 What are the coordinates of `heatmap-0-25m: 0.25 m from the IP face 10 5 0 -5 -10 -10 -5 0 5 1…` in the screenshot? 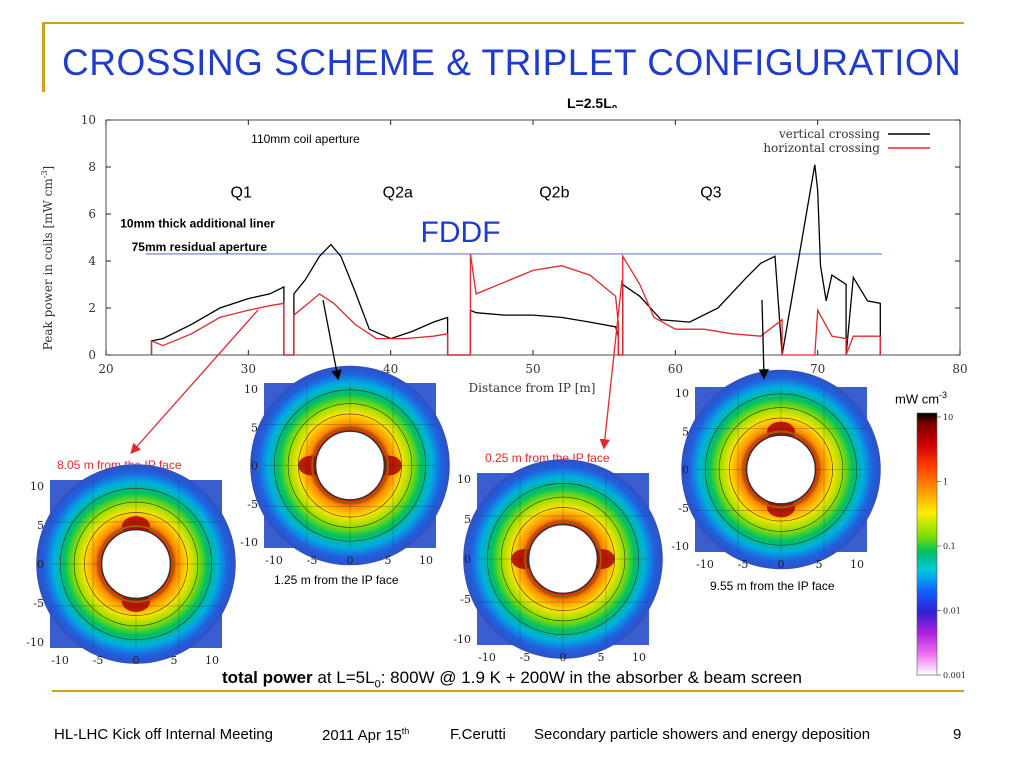 It's located at (554, 557).